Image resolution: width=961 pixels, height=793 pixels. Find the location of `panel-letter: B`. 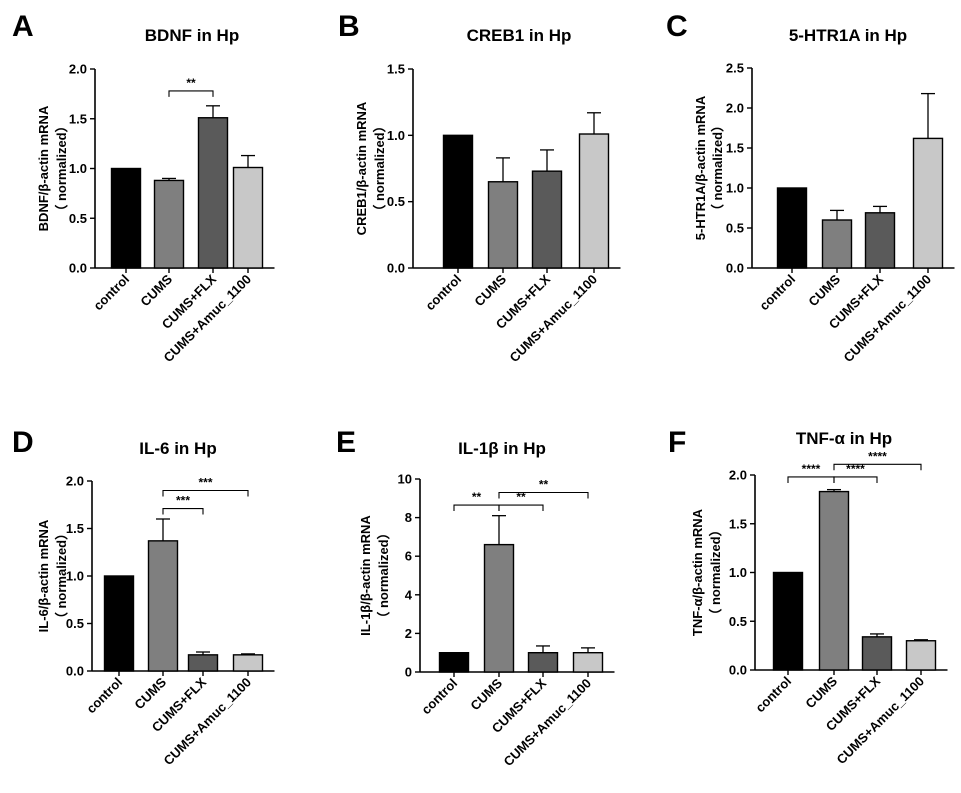

panel-letter: B is located at coordinates (349, 26).